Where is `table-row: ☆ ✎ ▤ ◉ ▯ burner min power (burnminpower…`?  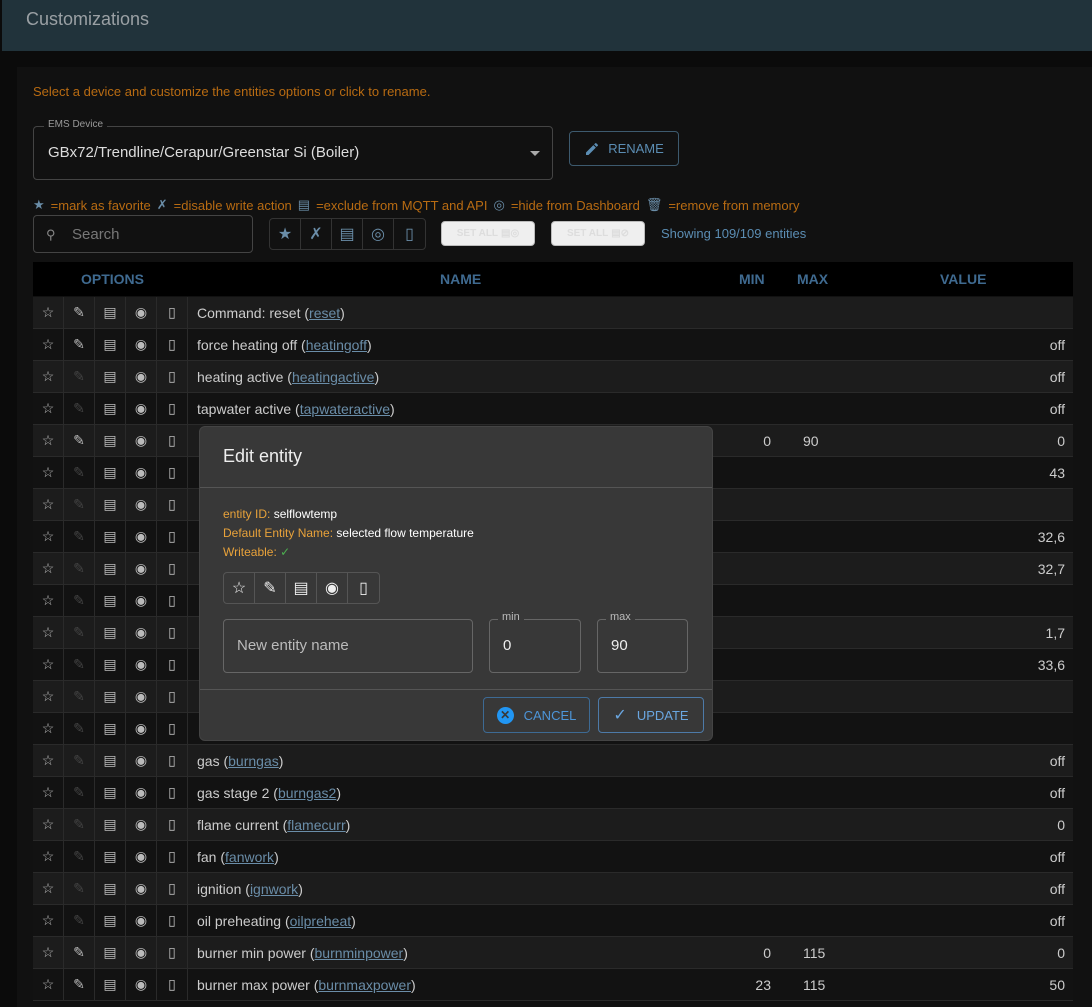 table-row: ☆ ✎ ▤ ◉ ▯ burner min power (burnminpower… is located at coordinates (553, 953).